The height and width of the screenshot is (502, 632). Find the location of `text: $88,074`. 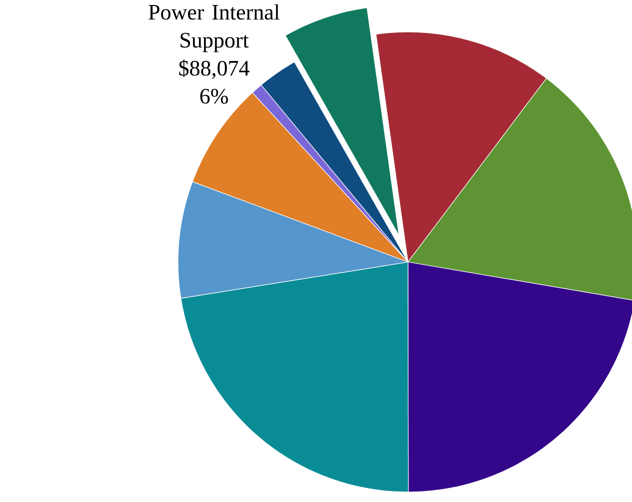

text: $88,074 is located at coordinates (214, 69).